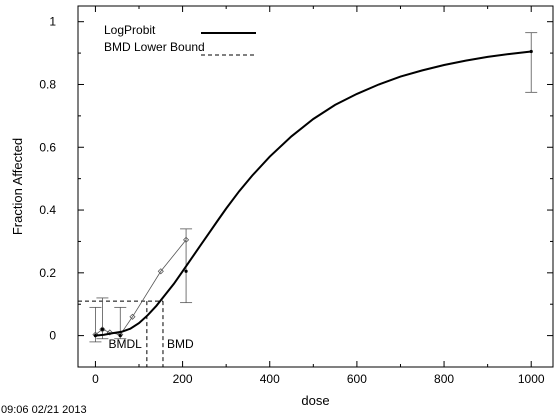  What do you see at coordinates (47, 147) in the screenshot?
I see `y-tick-label: 0.6` at bounding box center [47, 147].